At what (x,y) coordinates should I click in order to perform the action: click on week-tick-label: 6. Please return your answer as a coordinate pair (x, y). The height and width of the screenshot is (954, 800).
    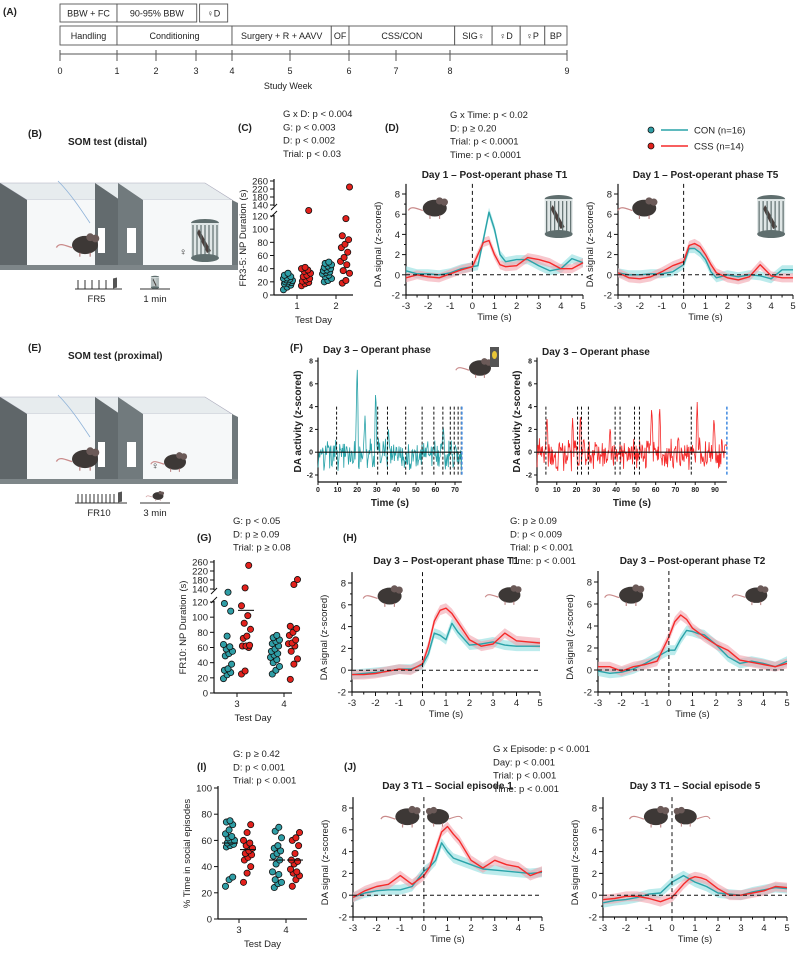
    Looking at the image, I should click on (348, 71).